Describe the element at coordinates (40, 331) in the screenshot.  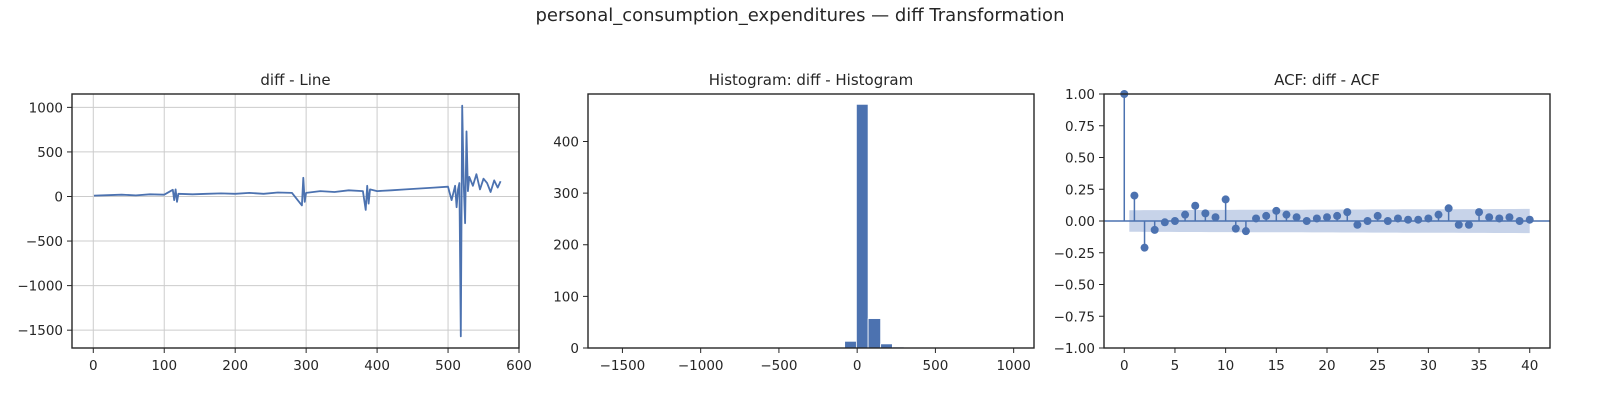
I see `y-tick-label: −1500` at that location.